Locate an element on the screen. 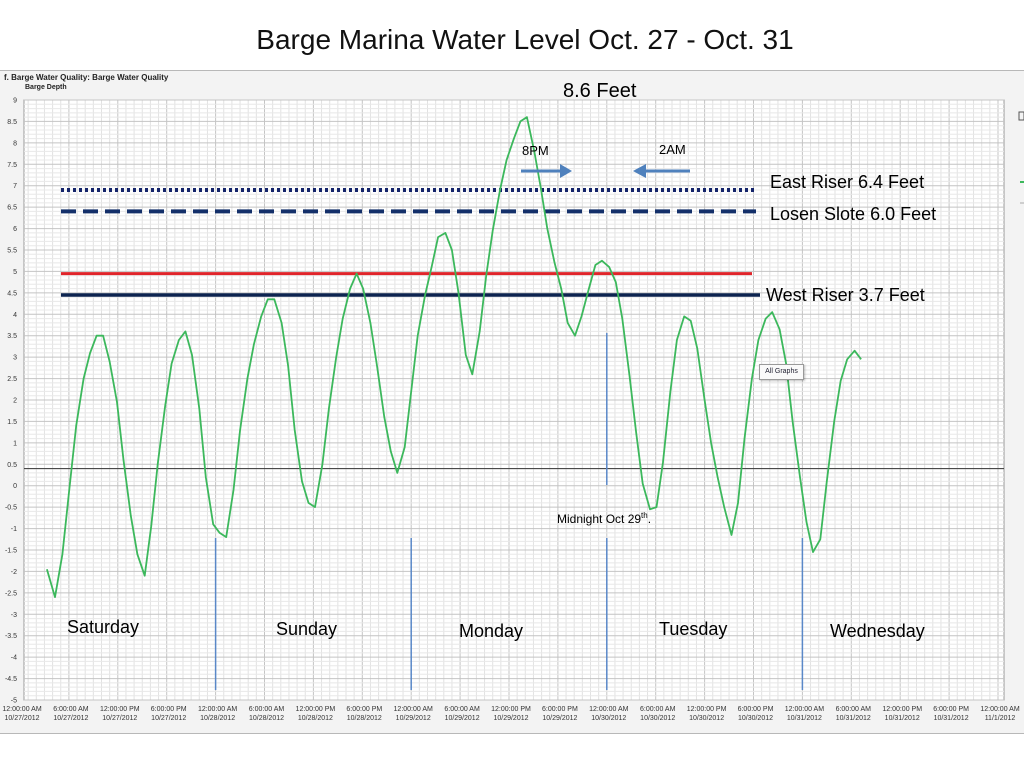 Image resolution: width=1024 pixels, height=768 pixels. y-tick-label: 4.5 is located at coordinates (12, 293).